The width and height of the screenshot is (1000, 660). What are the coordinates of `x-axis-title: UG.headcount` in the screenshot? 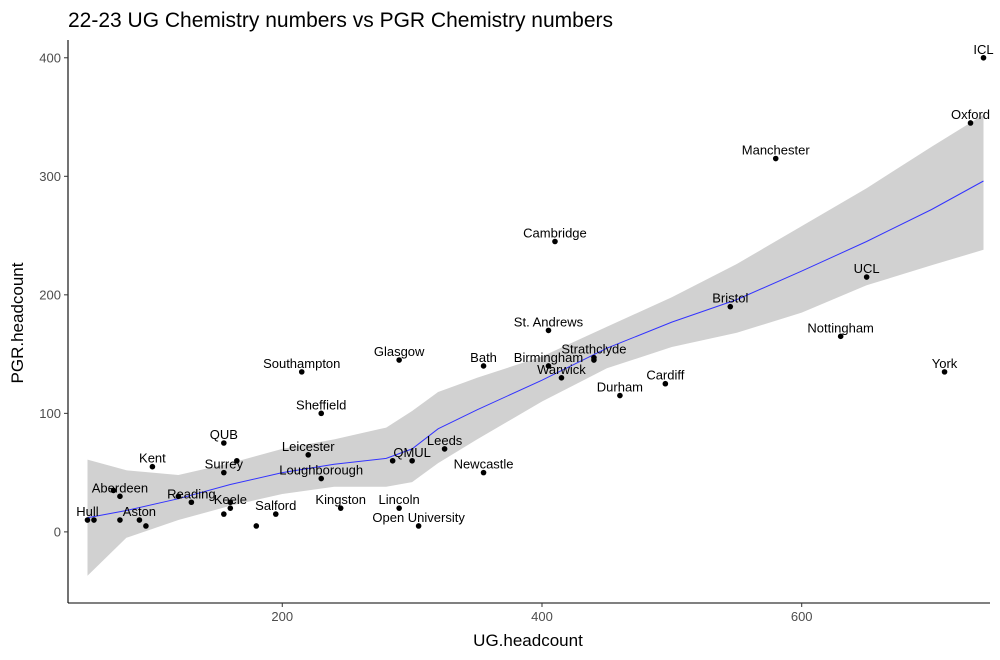 It's located at (528, 640).